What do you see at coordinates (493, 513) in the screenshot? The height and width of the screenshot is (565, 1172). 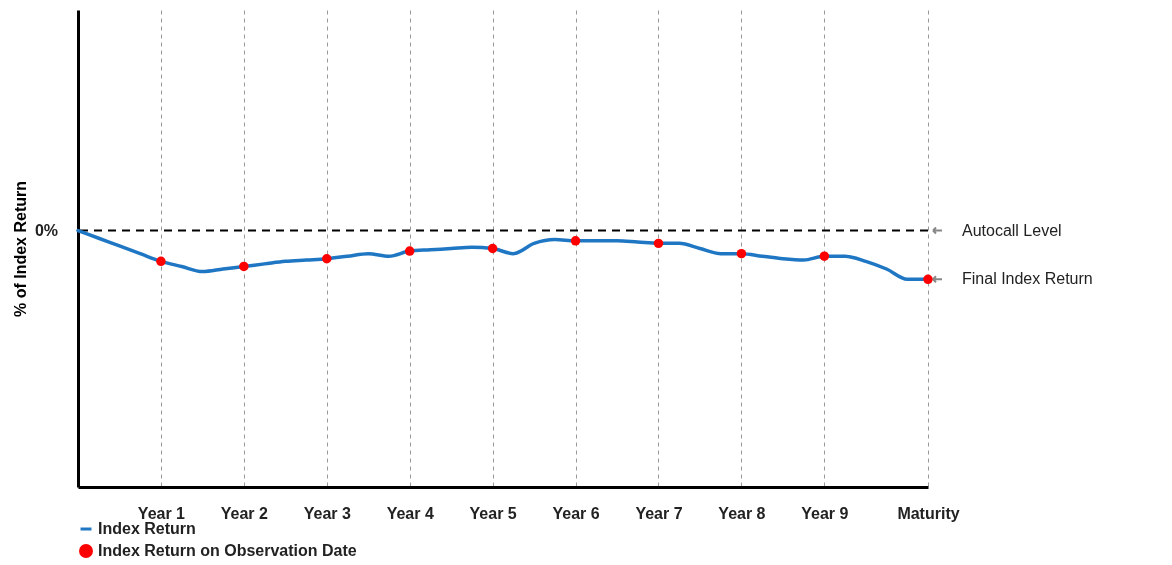 I see `x-tick-label: Year 5` at bounding box center [493, 513].